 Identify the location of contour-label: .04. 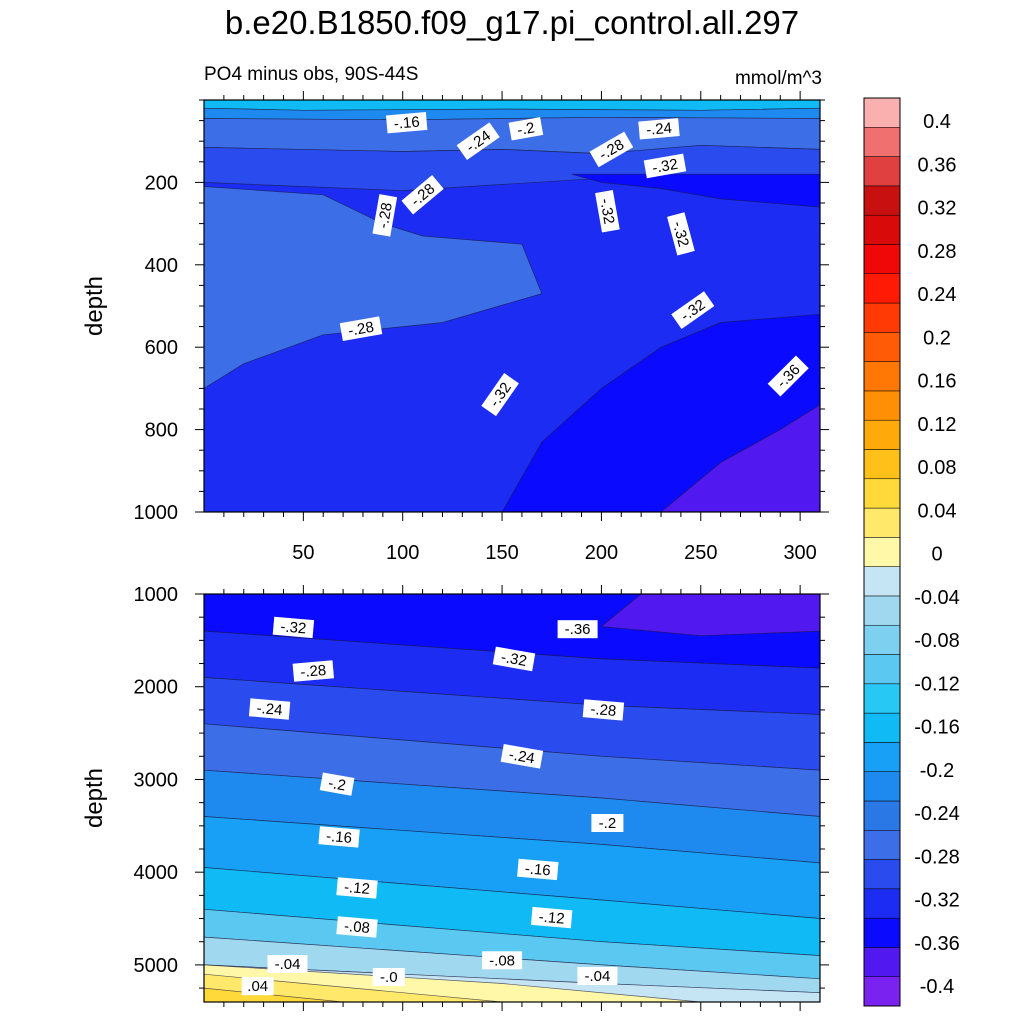
(257, 986).